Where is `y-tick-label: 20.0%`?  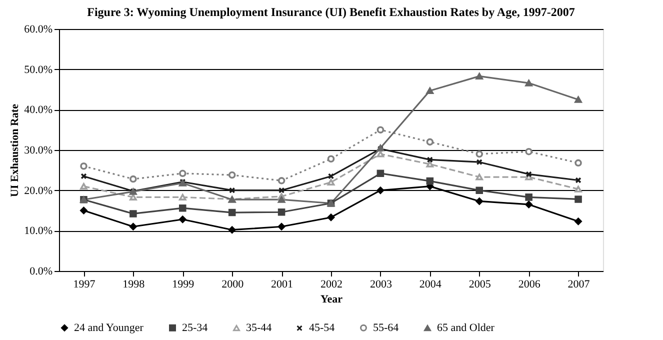
y-tick-label: 20.0% is located at coordinates (38, 190).